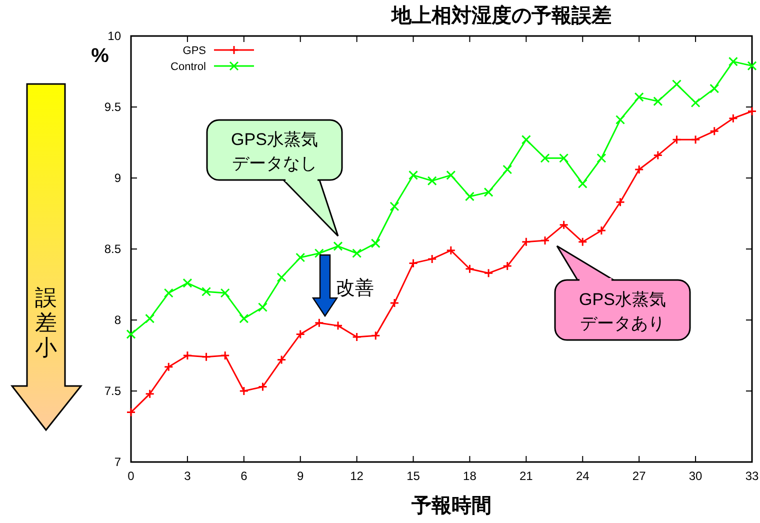  Describe the element at coordinates (244, 476) in the screenshot. I see `x-tick-label: 6` at that location.